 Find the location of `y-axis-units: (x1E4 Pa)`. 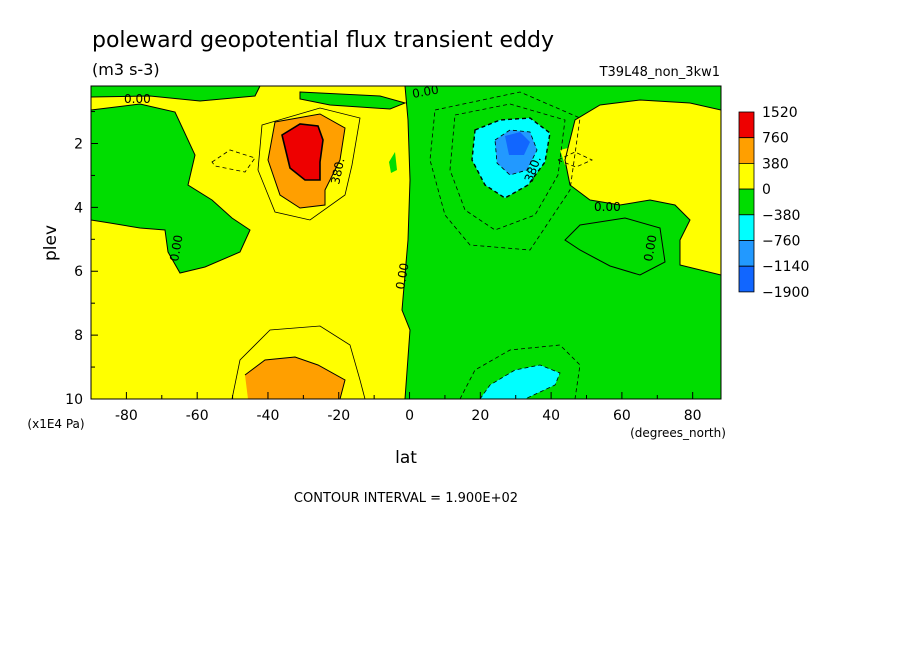

y-axis-units: (x1E4 Pa) is located at coordinates (55, 424).